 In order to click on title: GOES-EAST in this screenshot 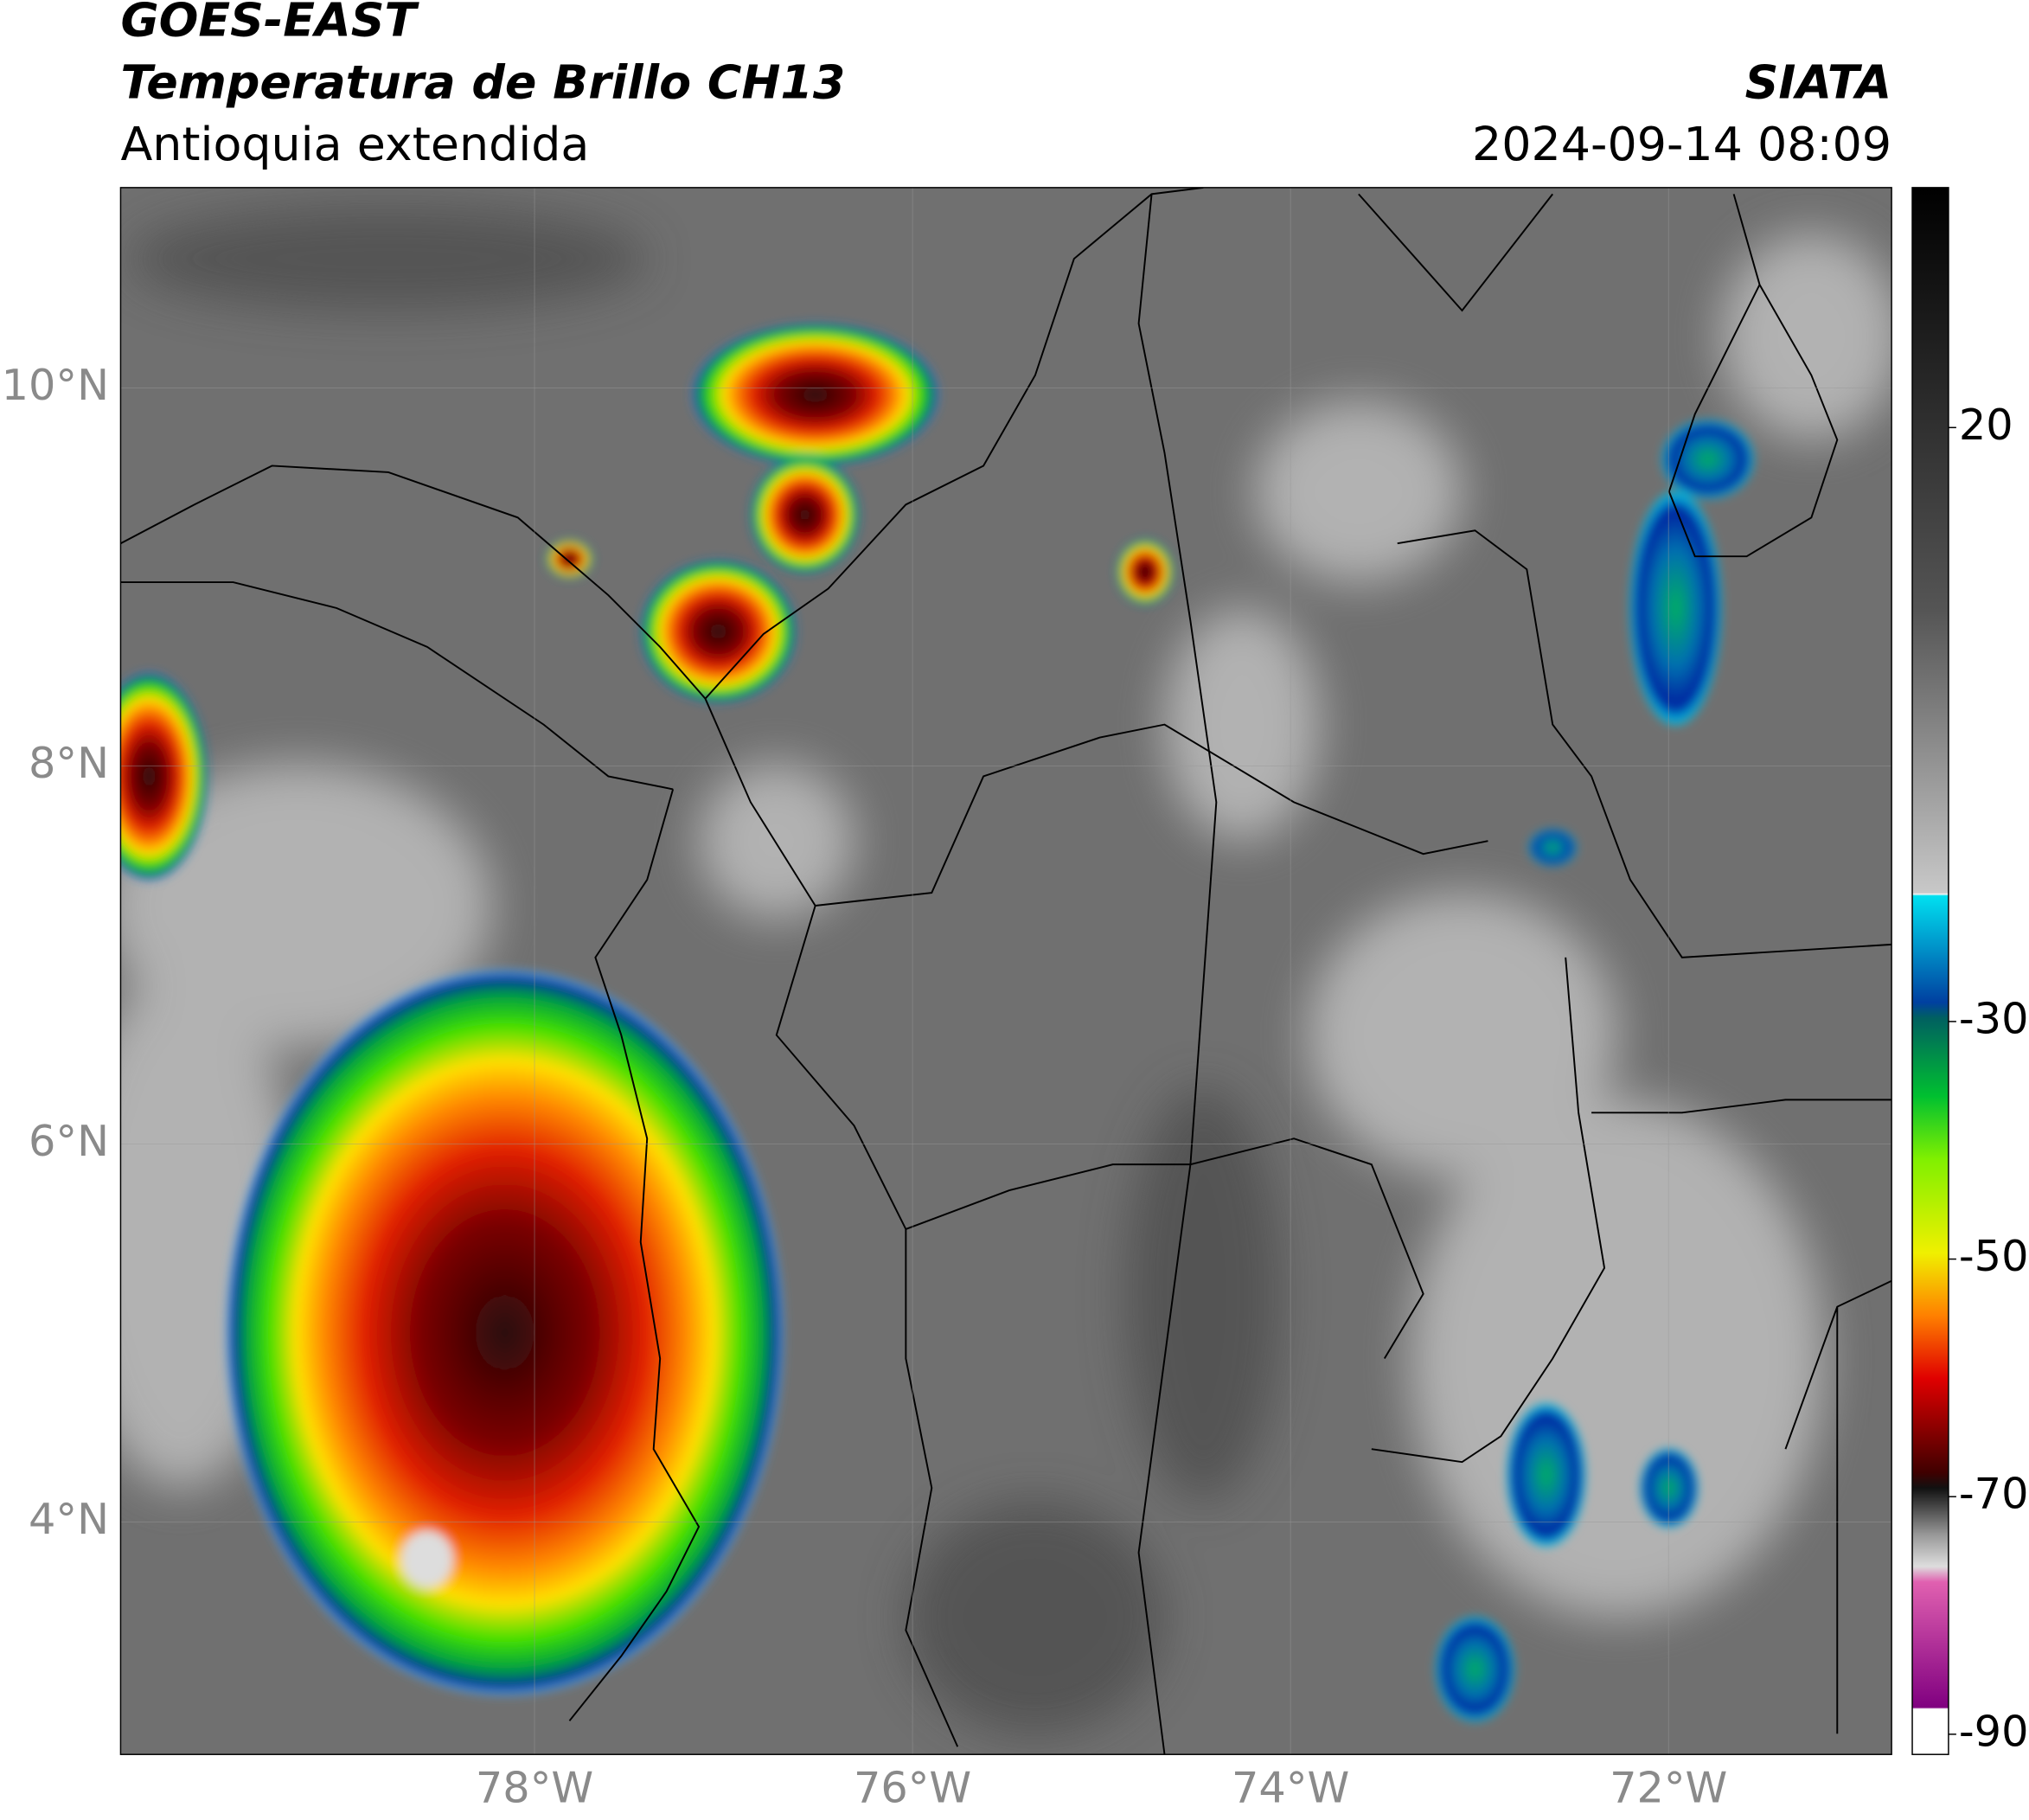, I will do `click(269, 24)`.